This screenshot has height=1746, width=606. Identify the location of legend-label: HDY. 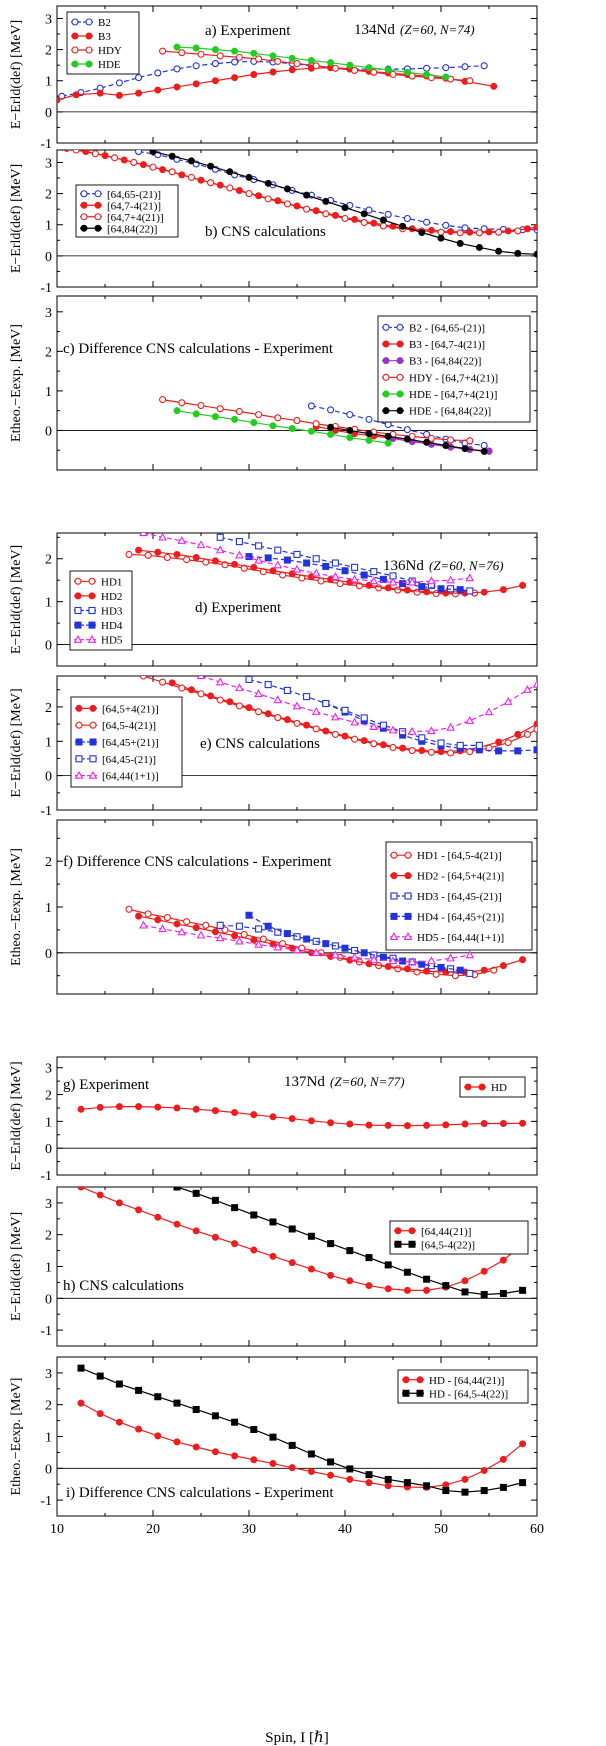
(110, 51).